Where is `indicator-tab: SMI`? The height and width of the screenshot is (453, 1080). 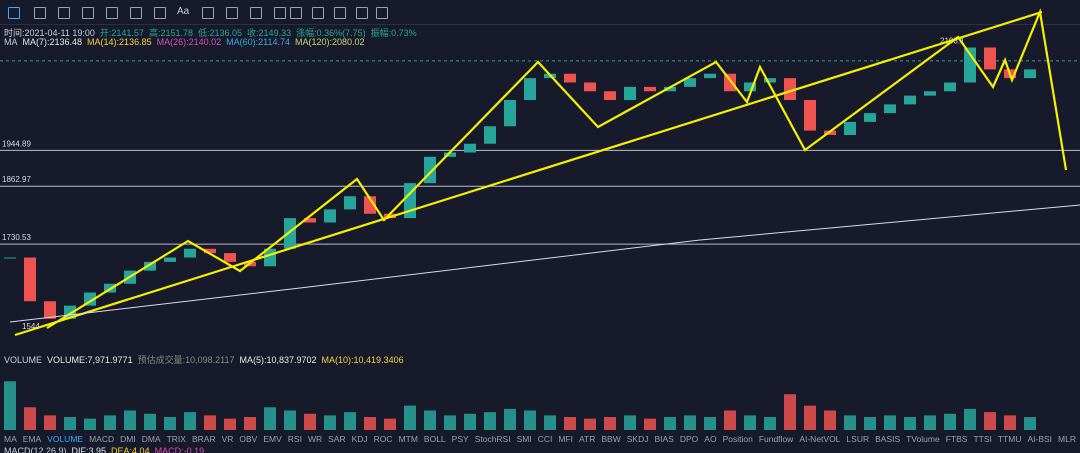 indicator-tab: SMI is located at coordinates (524, 439).